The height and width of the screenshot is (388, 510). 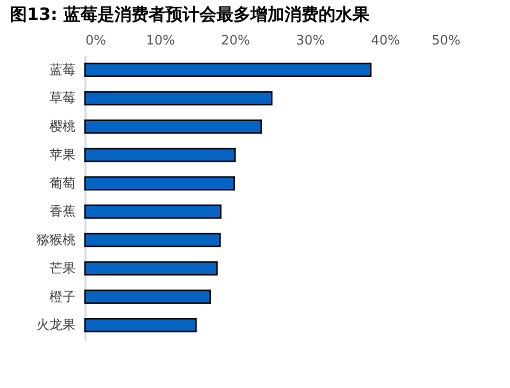 I want to click on y-tick-label: 蓝莓, so click(x=63, y=70).